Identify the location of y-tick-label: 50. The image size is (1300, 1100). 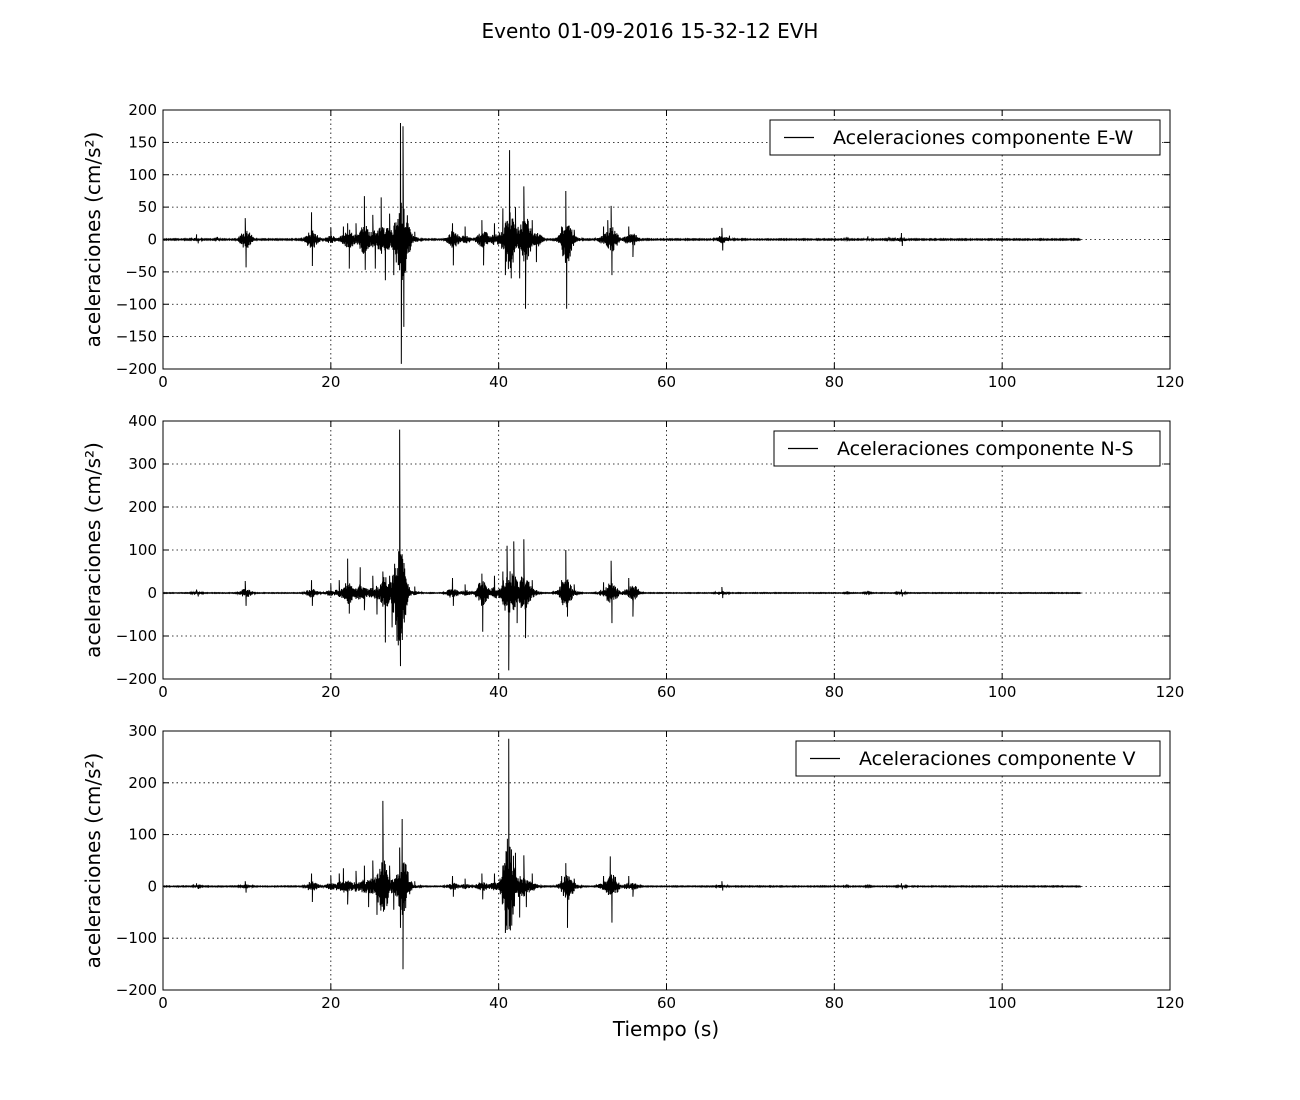
(147, 207).